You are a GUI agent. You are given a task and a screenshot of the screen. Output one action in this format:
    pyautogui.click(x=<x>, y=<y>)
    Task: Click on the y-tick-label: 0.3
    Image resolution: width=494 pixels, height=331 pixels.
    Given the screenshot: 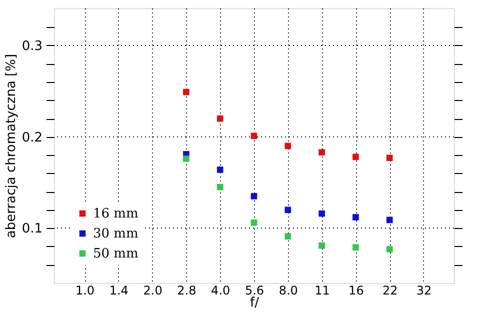 What is the action you would take?
    pyautogui.click(x=32, y=46)
    